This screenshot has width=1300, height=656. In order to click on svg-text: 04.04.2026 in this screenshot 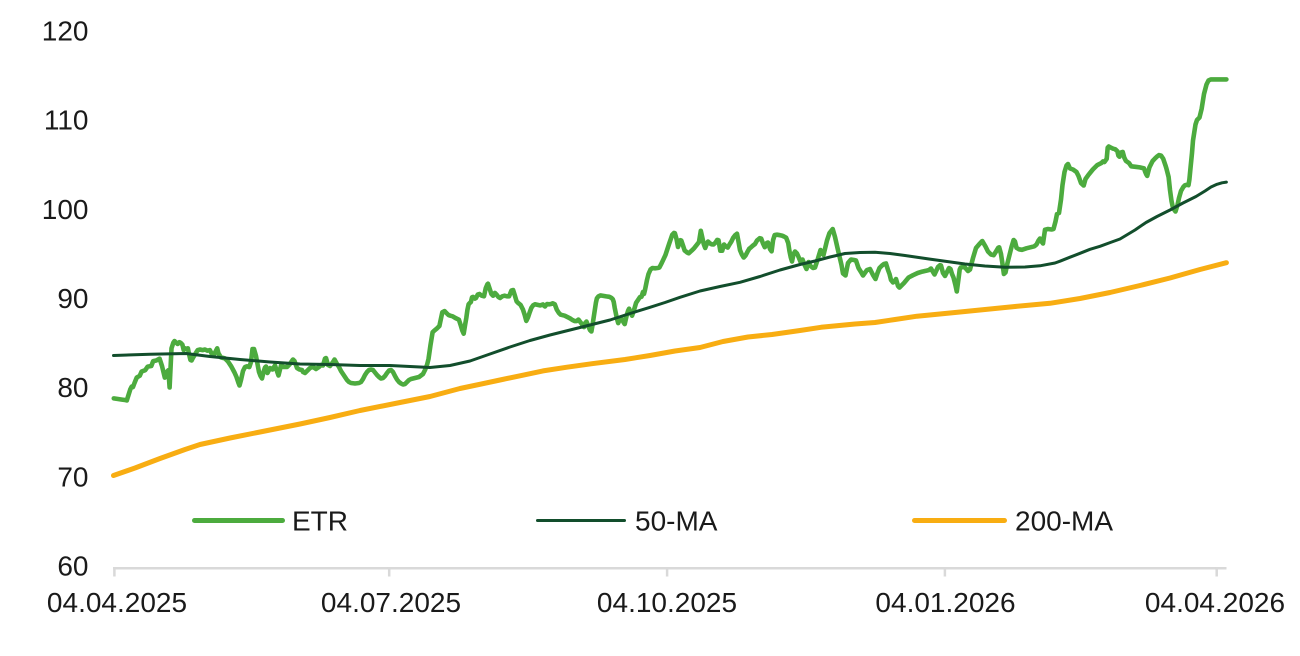, I will do `click(1215, 602)`.